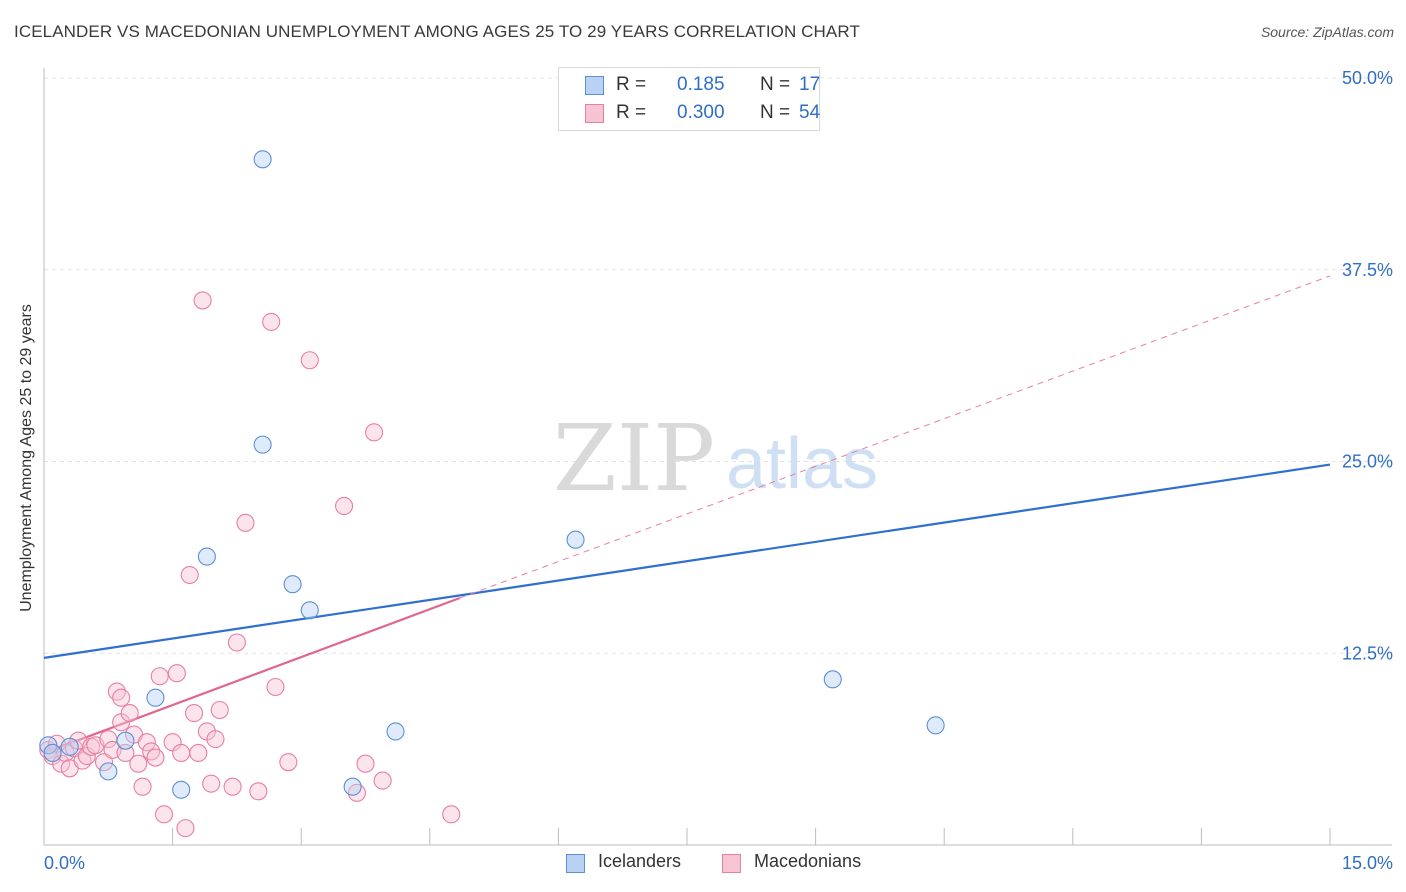 The height and width of the screenshot is (892, 1406). Describe the element at coordinates (1367, 462) in the screenshot. I see `y-tick-label: 25.0%` at that location.